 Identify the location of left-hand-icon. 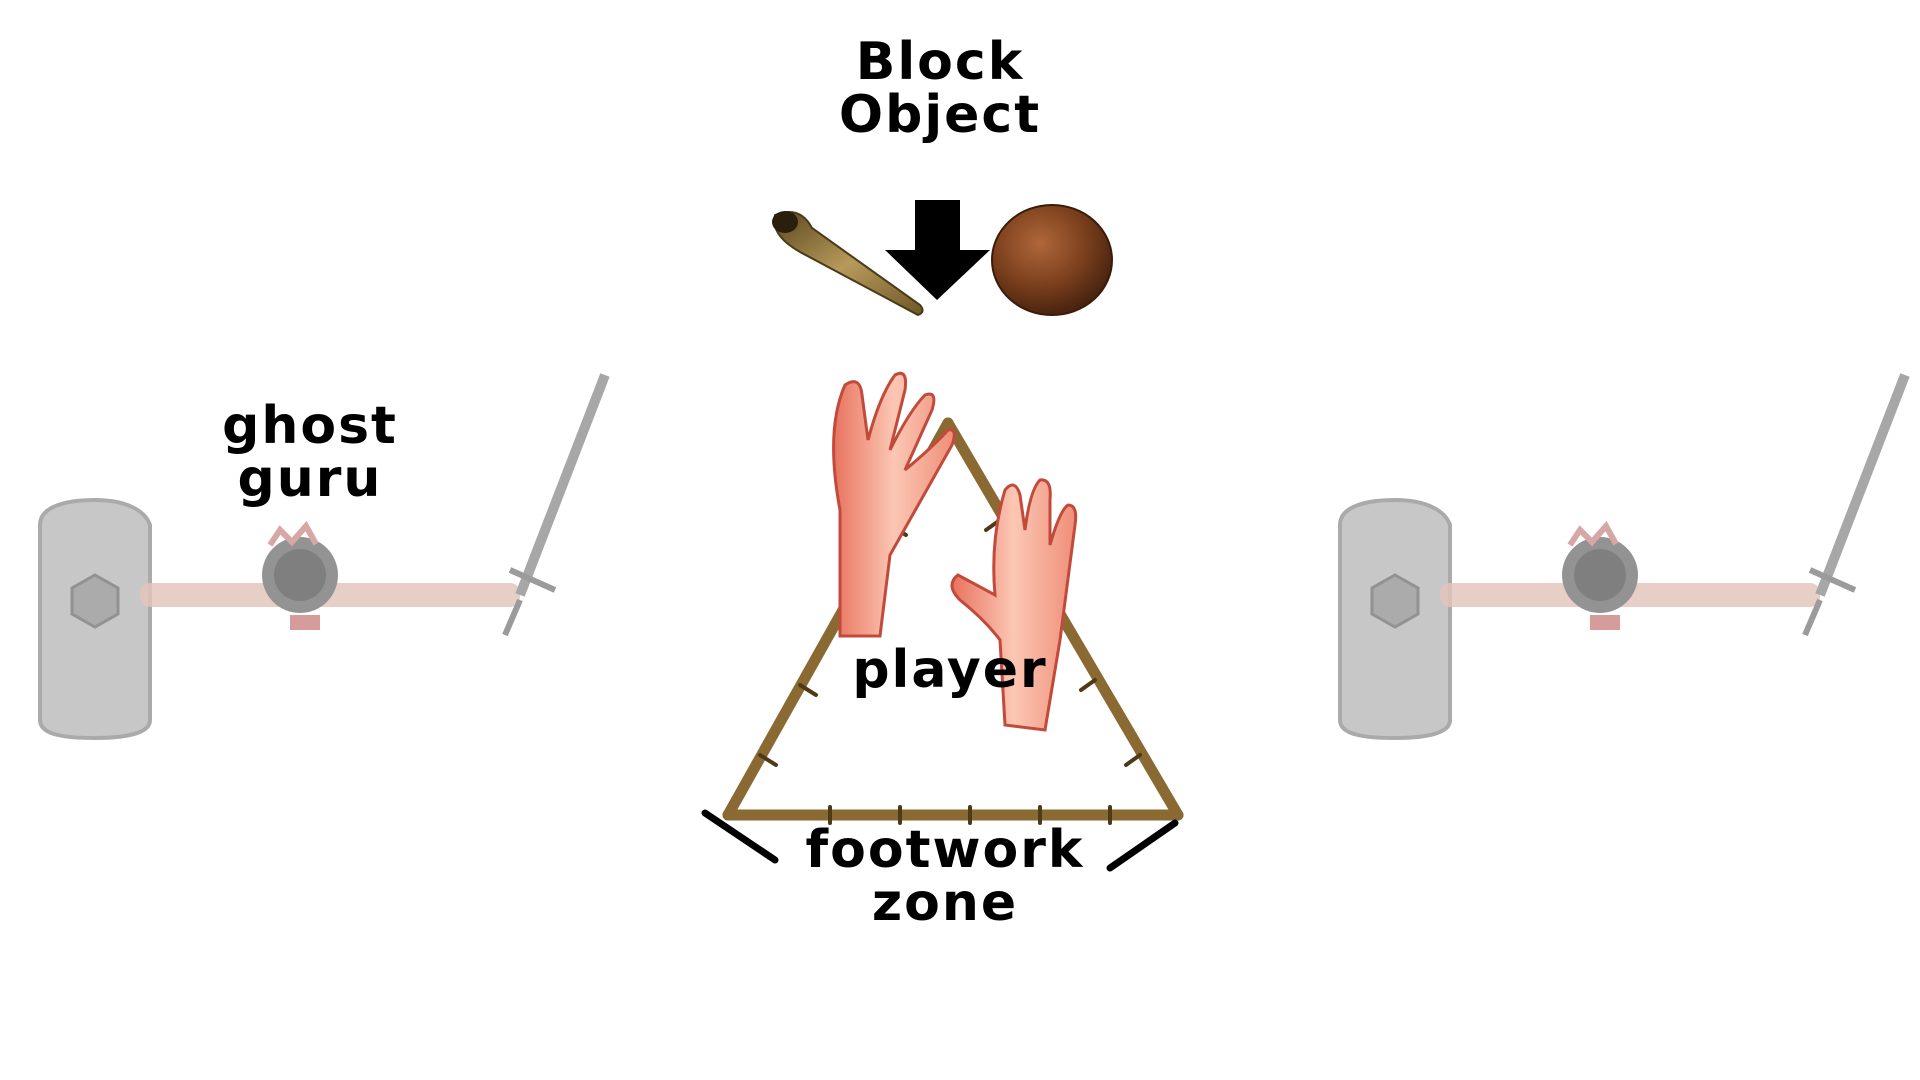
(894, 504).